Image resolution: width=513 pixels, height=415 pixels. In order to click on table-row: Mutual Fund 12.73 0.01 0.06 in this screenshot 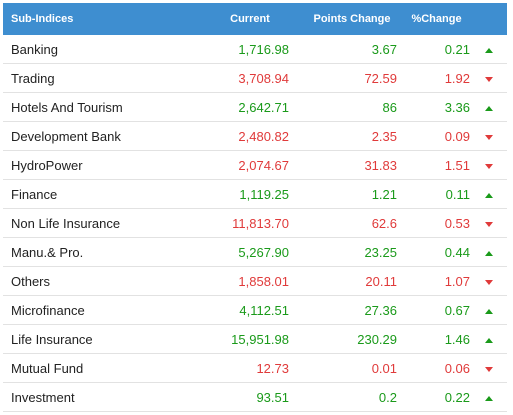, I will do `click(255, 368)`.